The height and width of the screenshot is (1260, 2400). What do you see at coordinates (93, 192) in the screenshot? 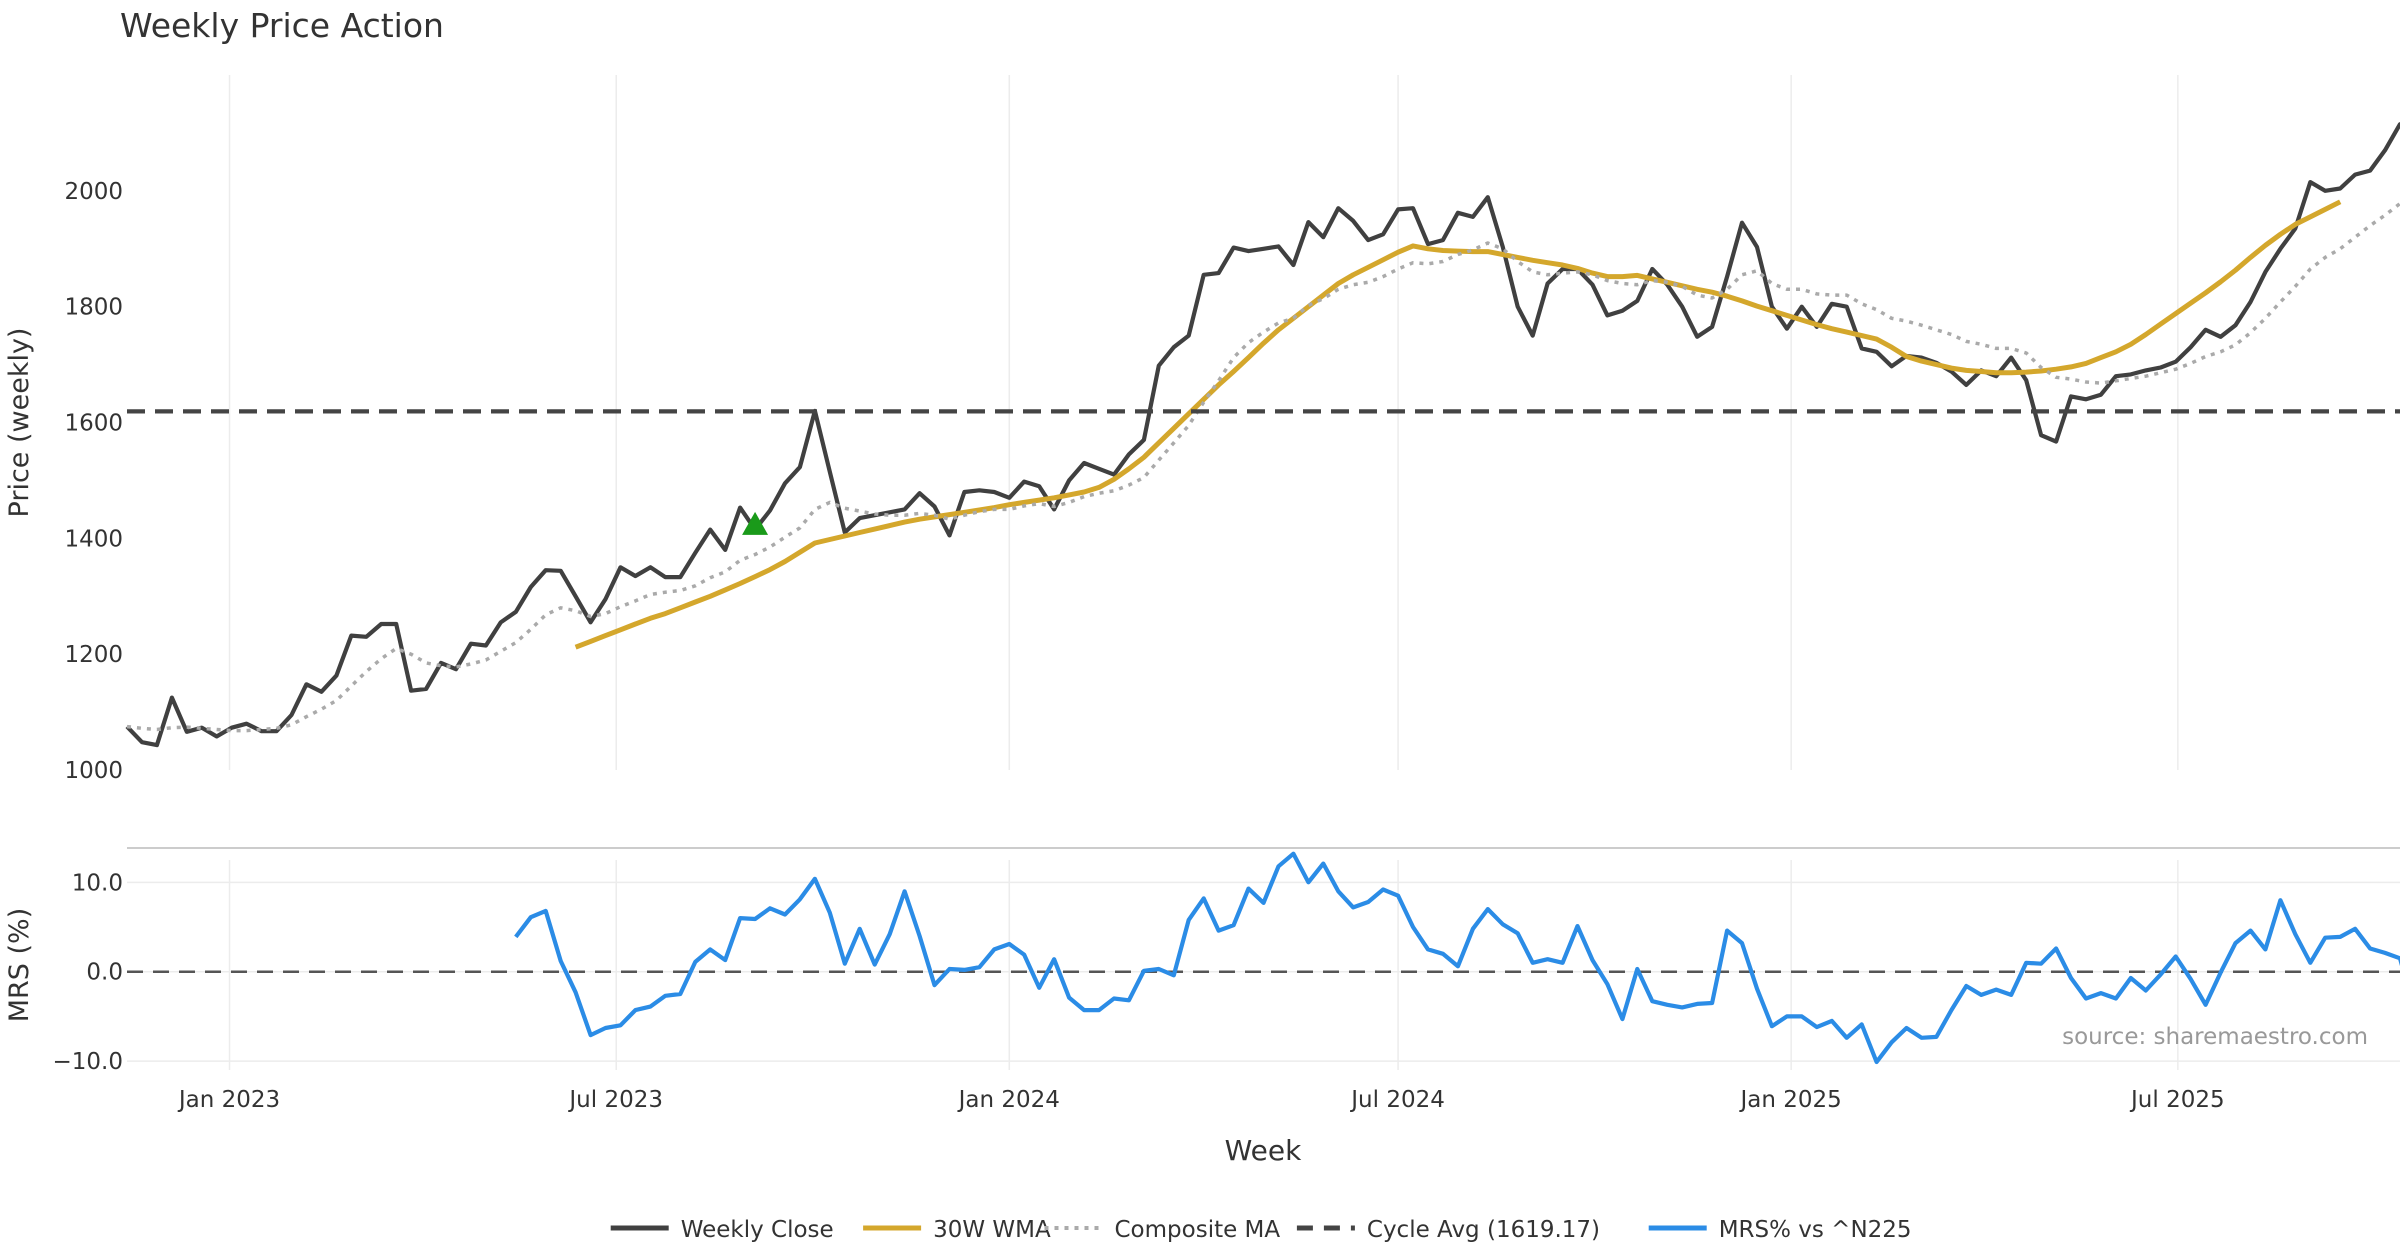
I see `y-tick-label: 2000` at bounding box center [93, 192].